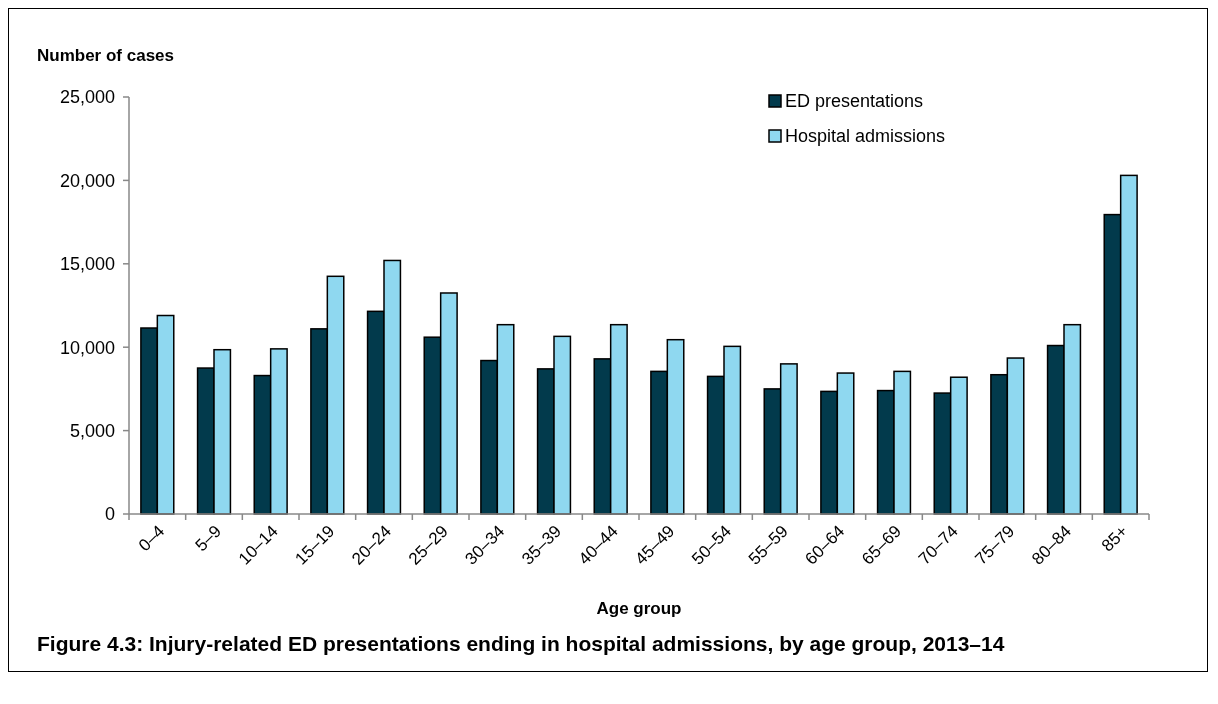  I want to click on y-tick-label: 15,000, so click(87, 264).